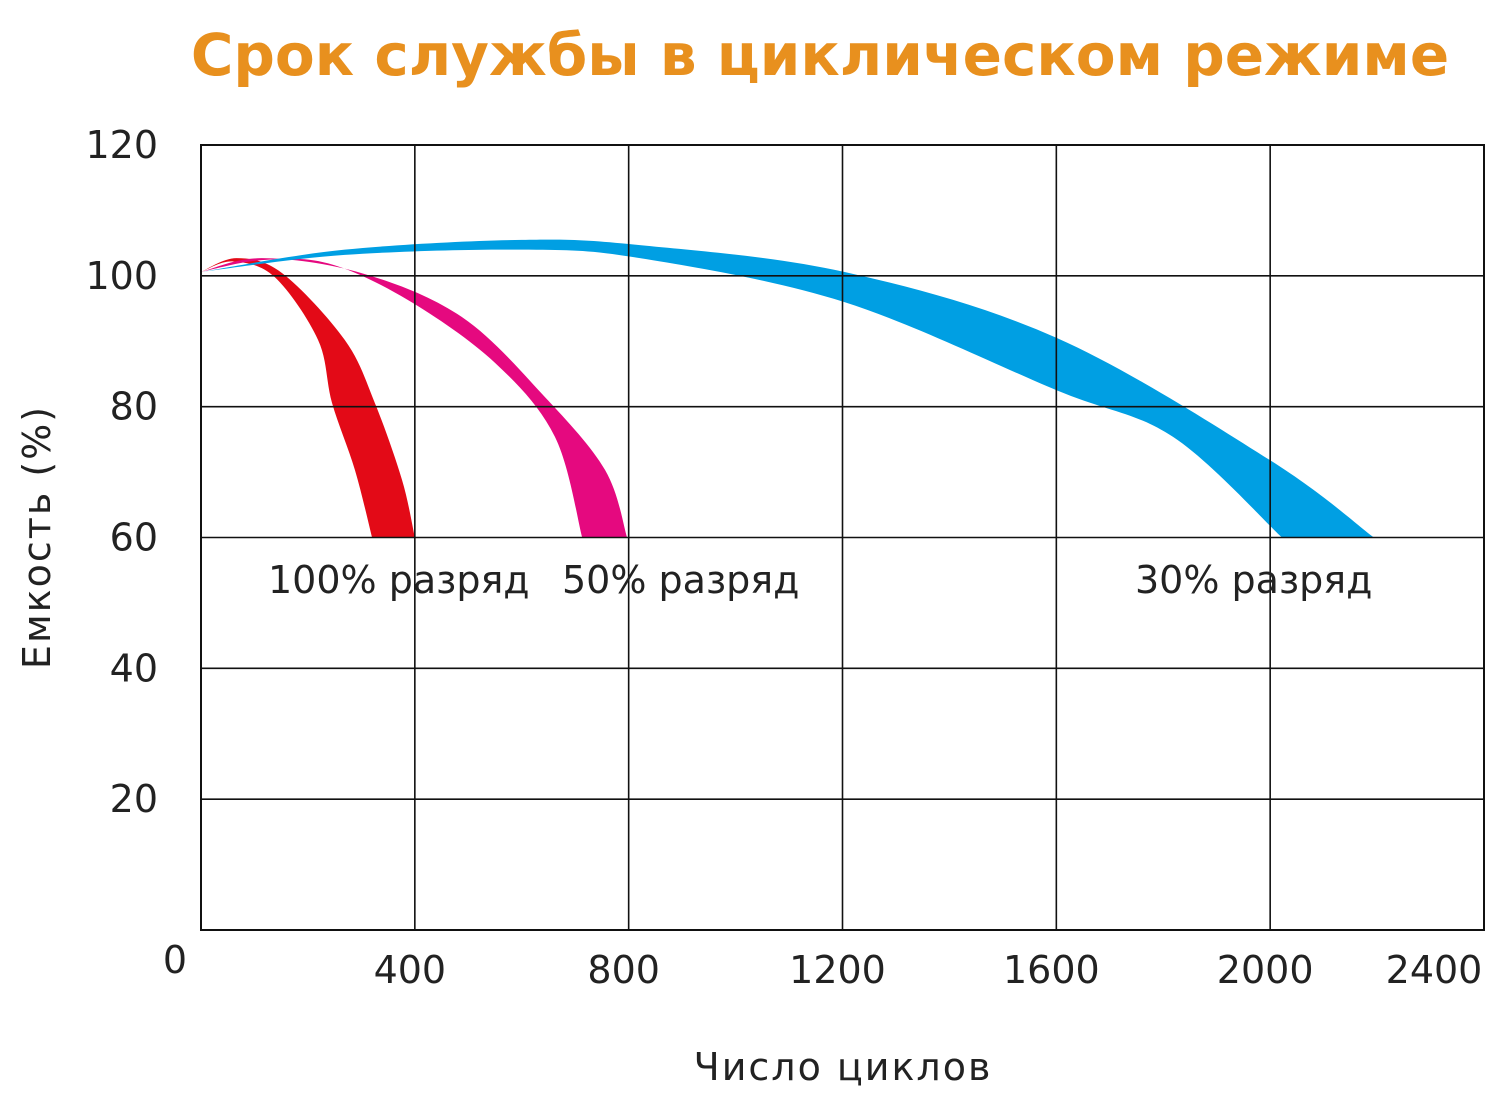 This screenshot has height=1102, width=1500. I want to click on x-tick-label: 2000, so click(1265, 970).